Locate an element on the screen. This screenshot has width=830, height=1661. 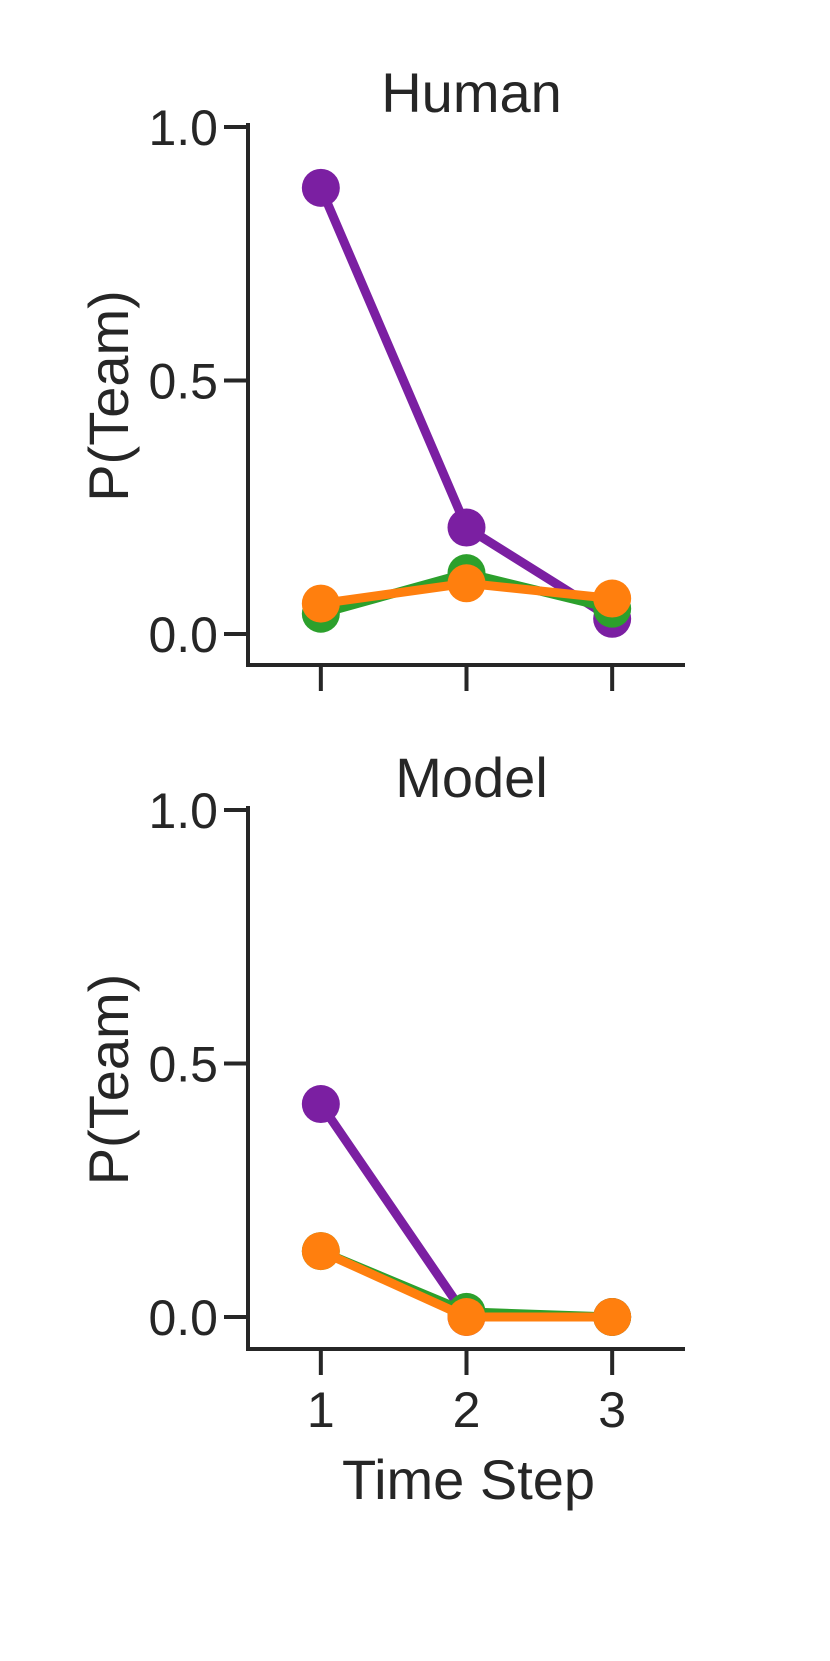
panel-title: Human is located at coordinates (471, 92).